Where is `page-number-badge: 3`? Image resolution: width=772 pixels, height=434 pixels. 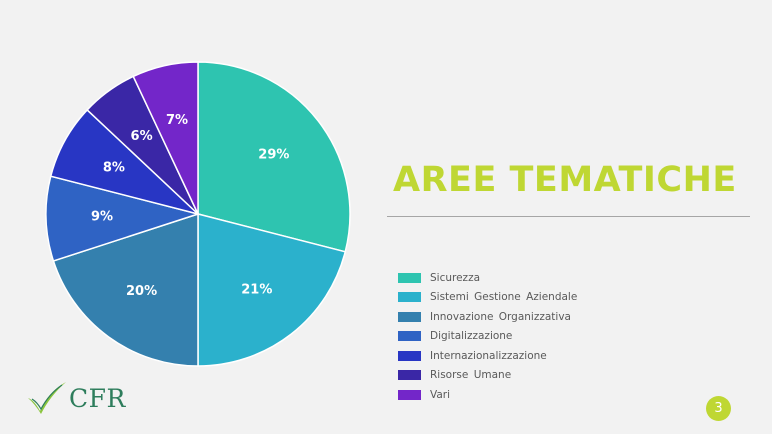
page-number-badge: 3 is located at coordinates (718, 408).